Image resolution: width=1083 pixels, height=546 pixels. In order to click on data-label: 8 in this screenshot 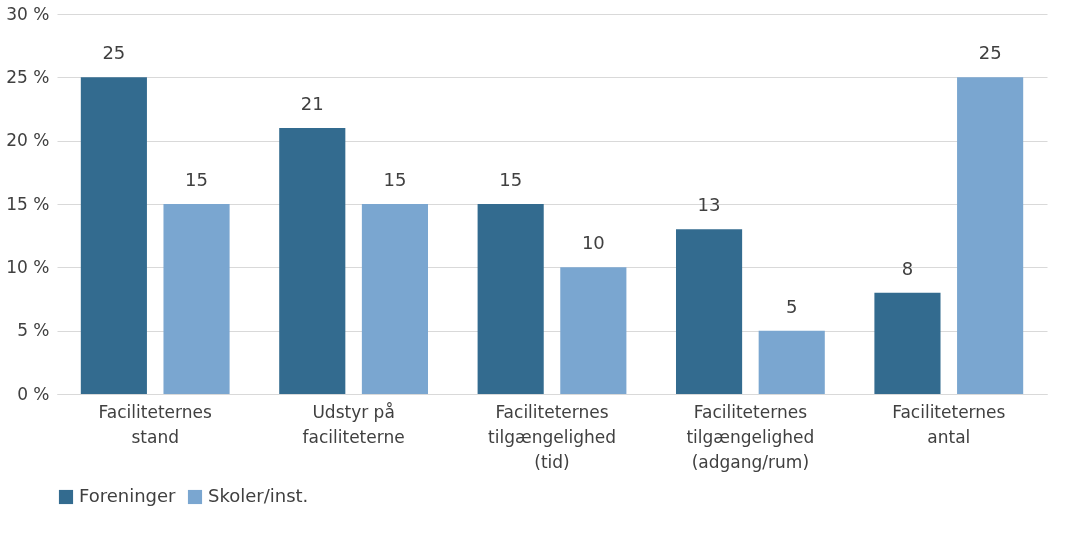, I will do `click(907, 268)`.